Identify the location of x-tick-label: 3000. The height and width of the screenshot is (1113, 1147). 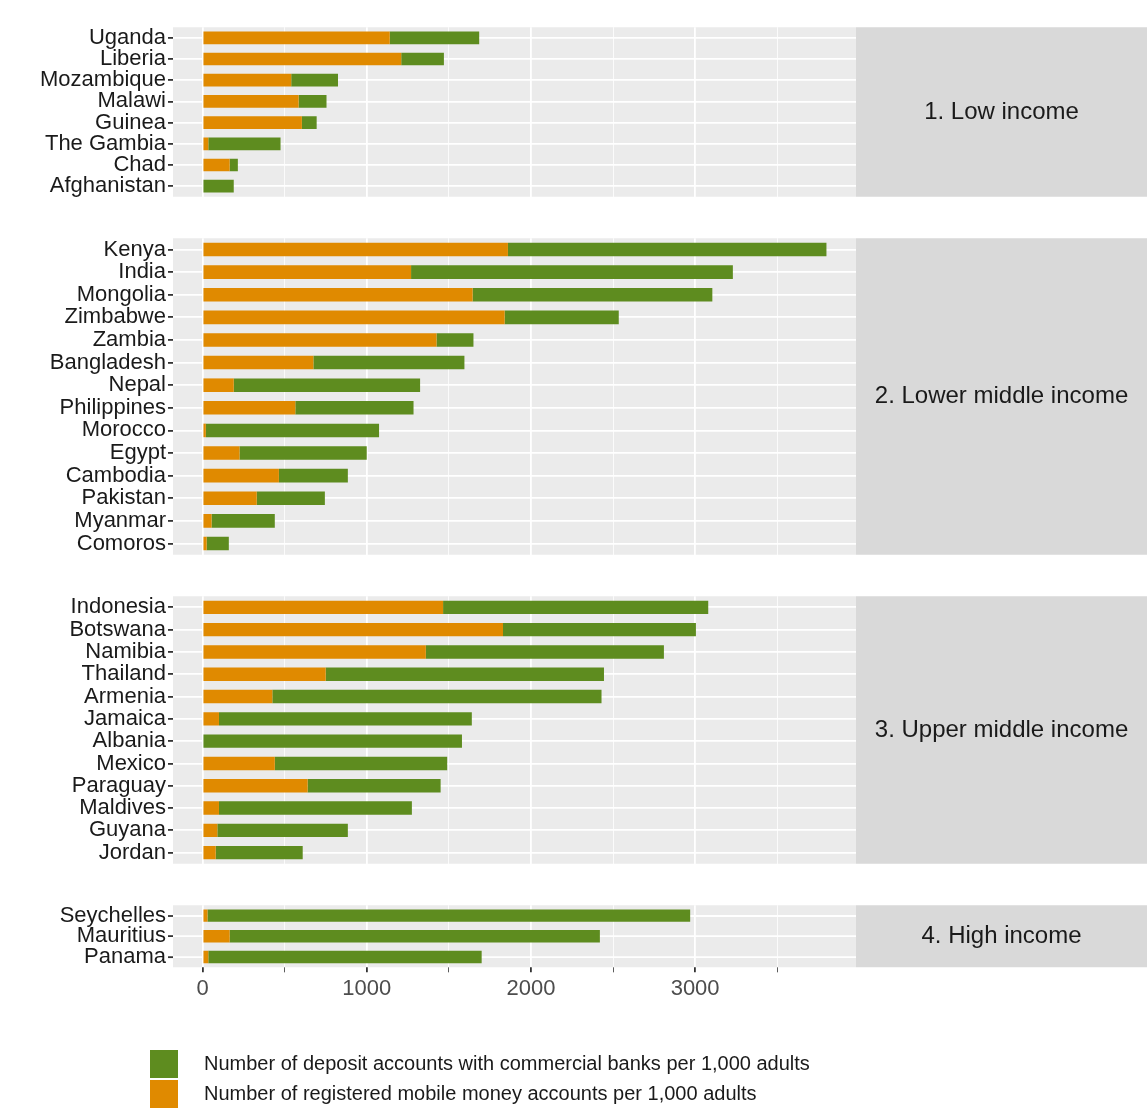
(695, 987).